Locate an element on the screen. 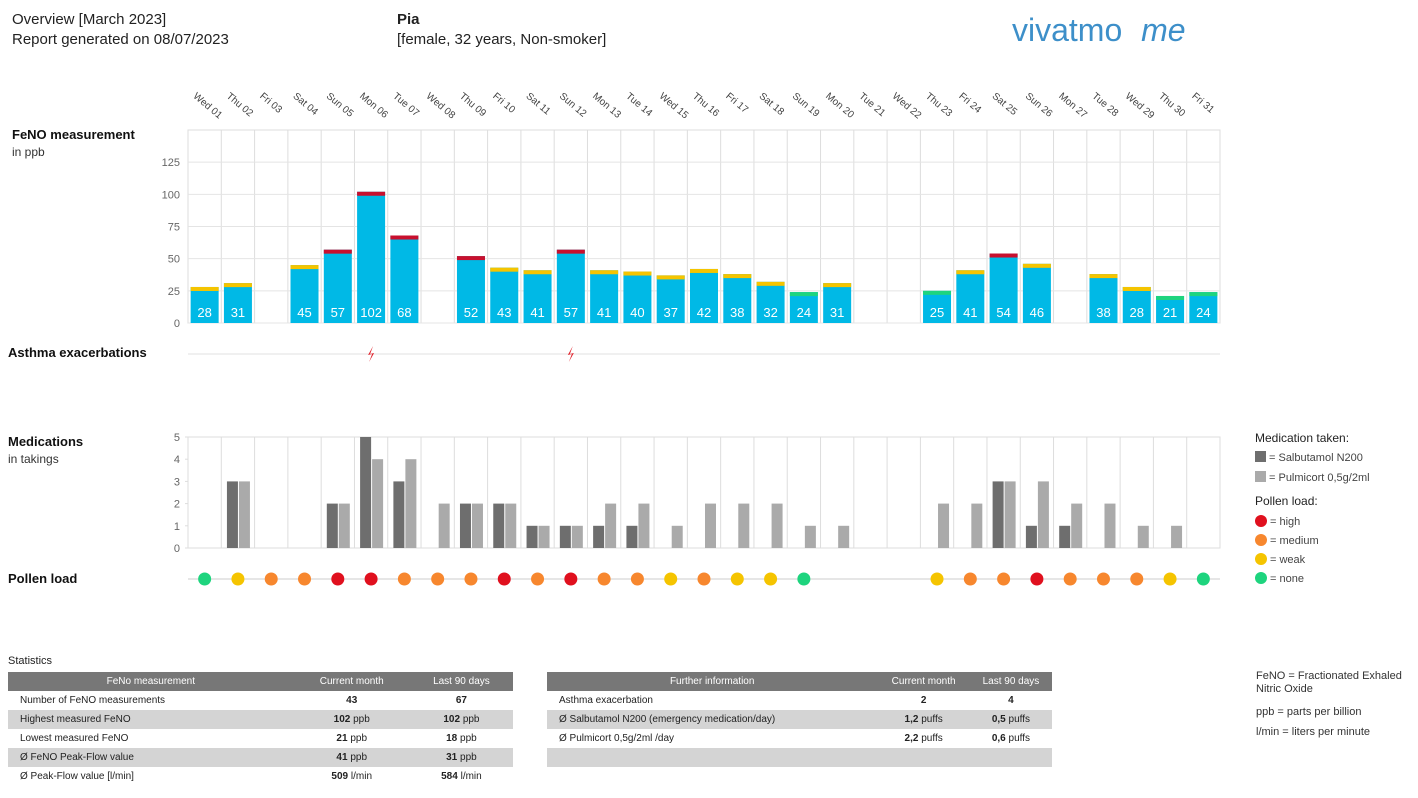 The width and height of the screenshot is (1418, 798). day-label: Sat 11 is located at coordinates (538, 104).